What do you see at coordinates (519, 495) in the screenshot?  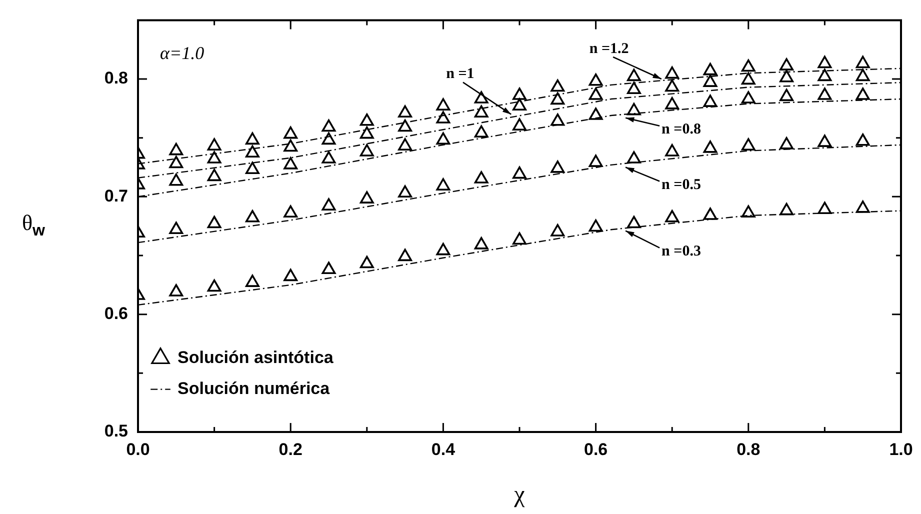 I see `x-axis-title: χ` at bounding box center [519, 495].